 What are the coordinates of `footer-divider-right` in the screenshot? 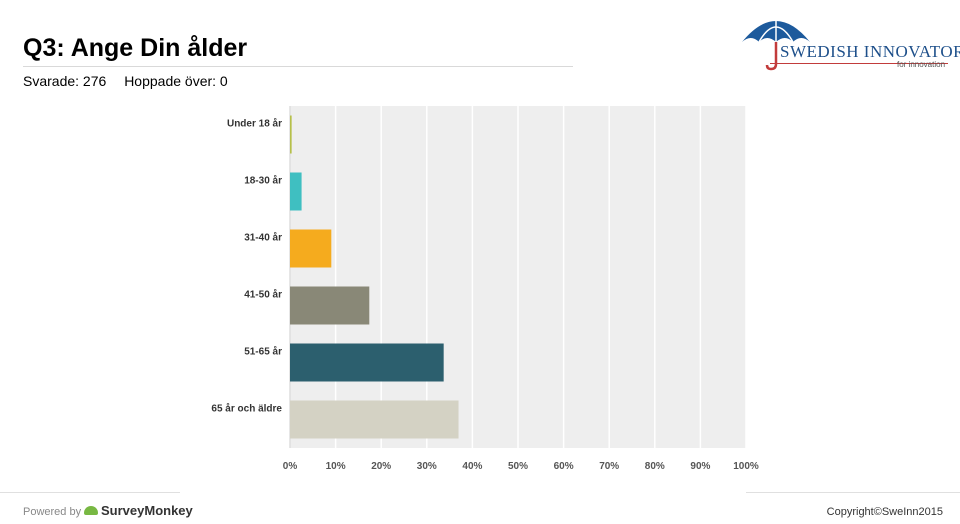 It's located at (853, 492).